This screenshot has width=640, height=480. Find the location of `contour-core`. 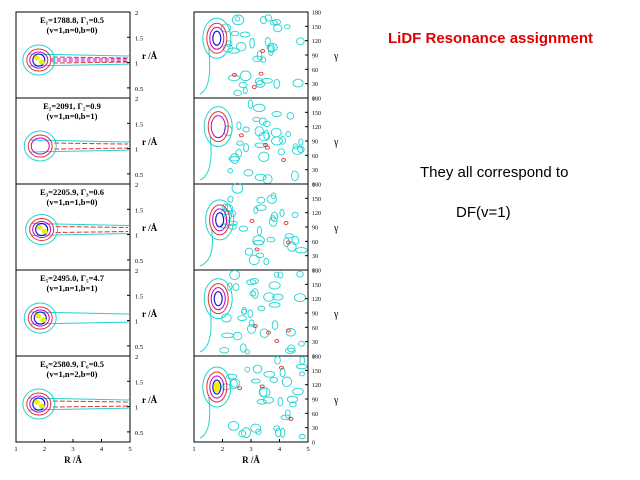

contour-core is located at coordinates (217, 38).